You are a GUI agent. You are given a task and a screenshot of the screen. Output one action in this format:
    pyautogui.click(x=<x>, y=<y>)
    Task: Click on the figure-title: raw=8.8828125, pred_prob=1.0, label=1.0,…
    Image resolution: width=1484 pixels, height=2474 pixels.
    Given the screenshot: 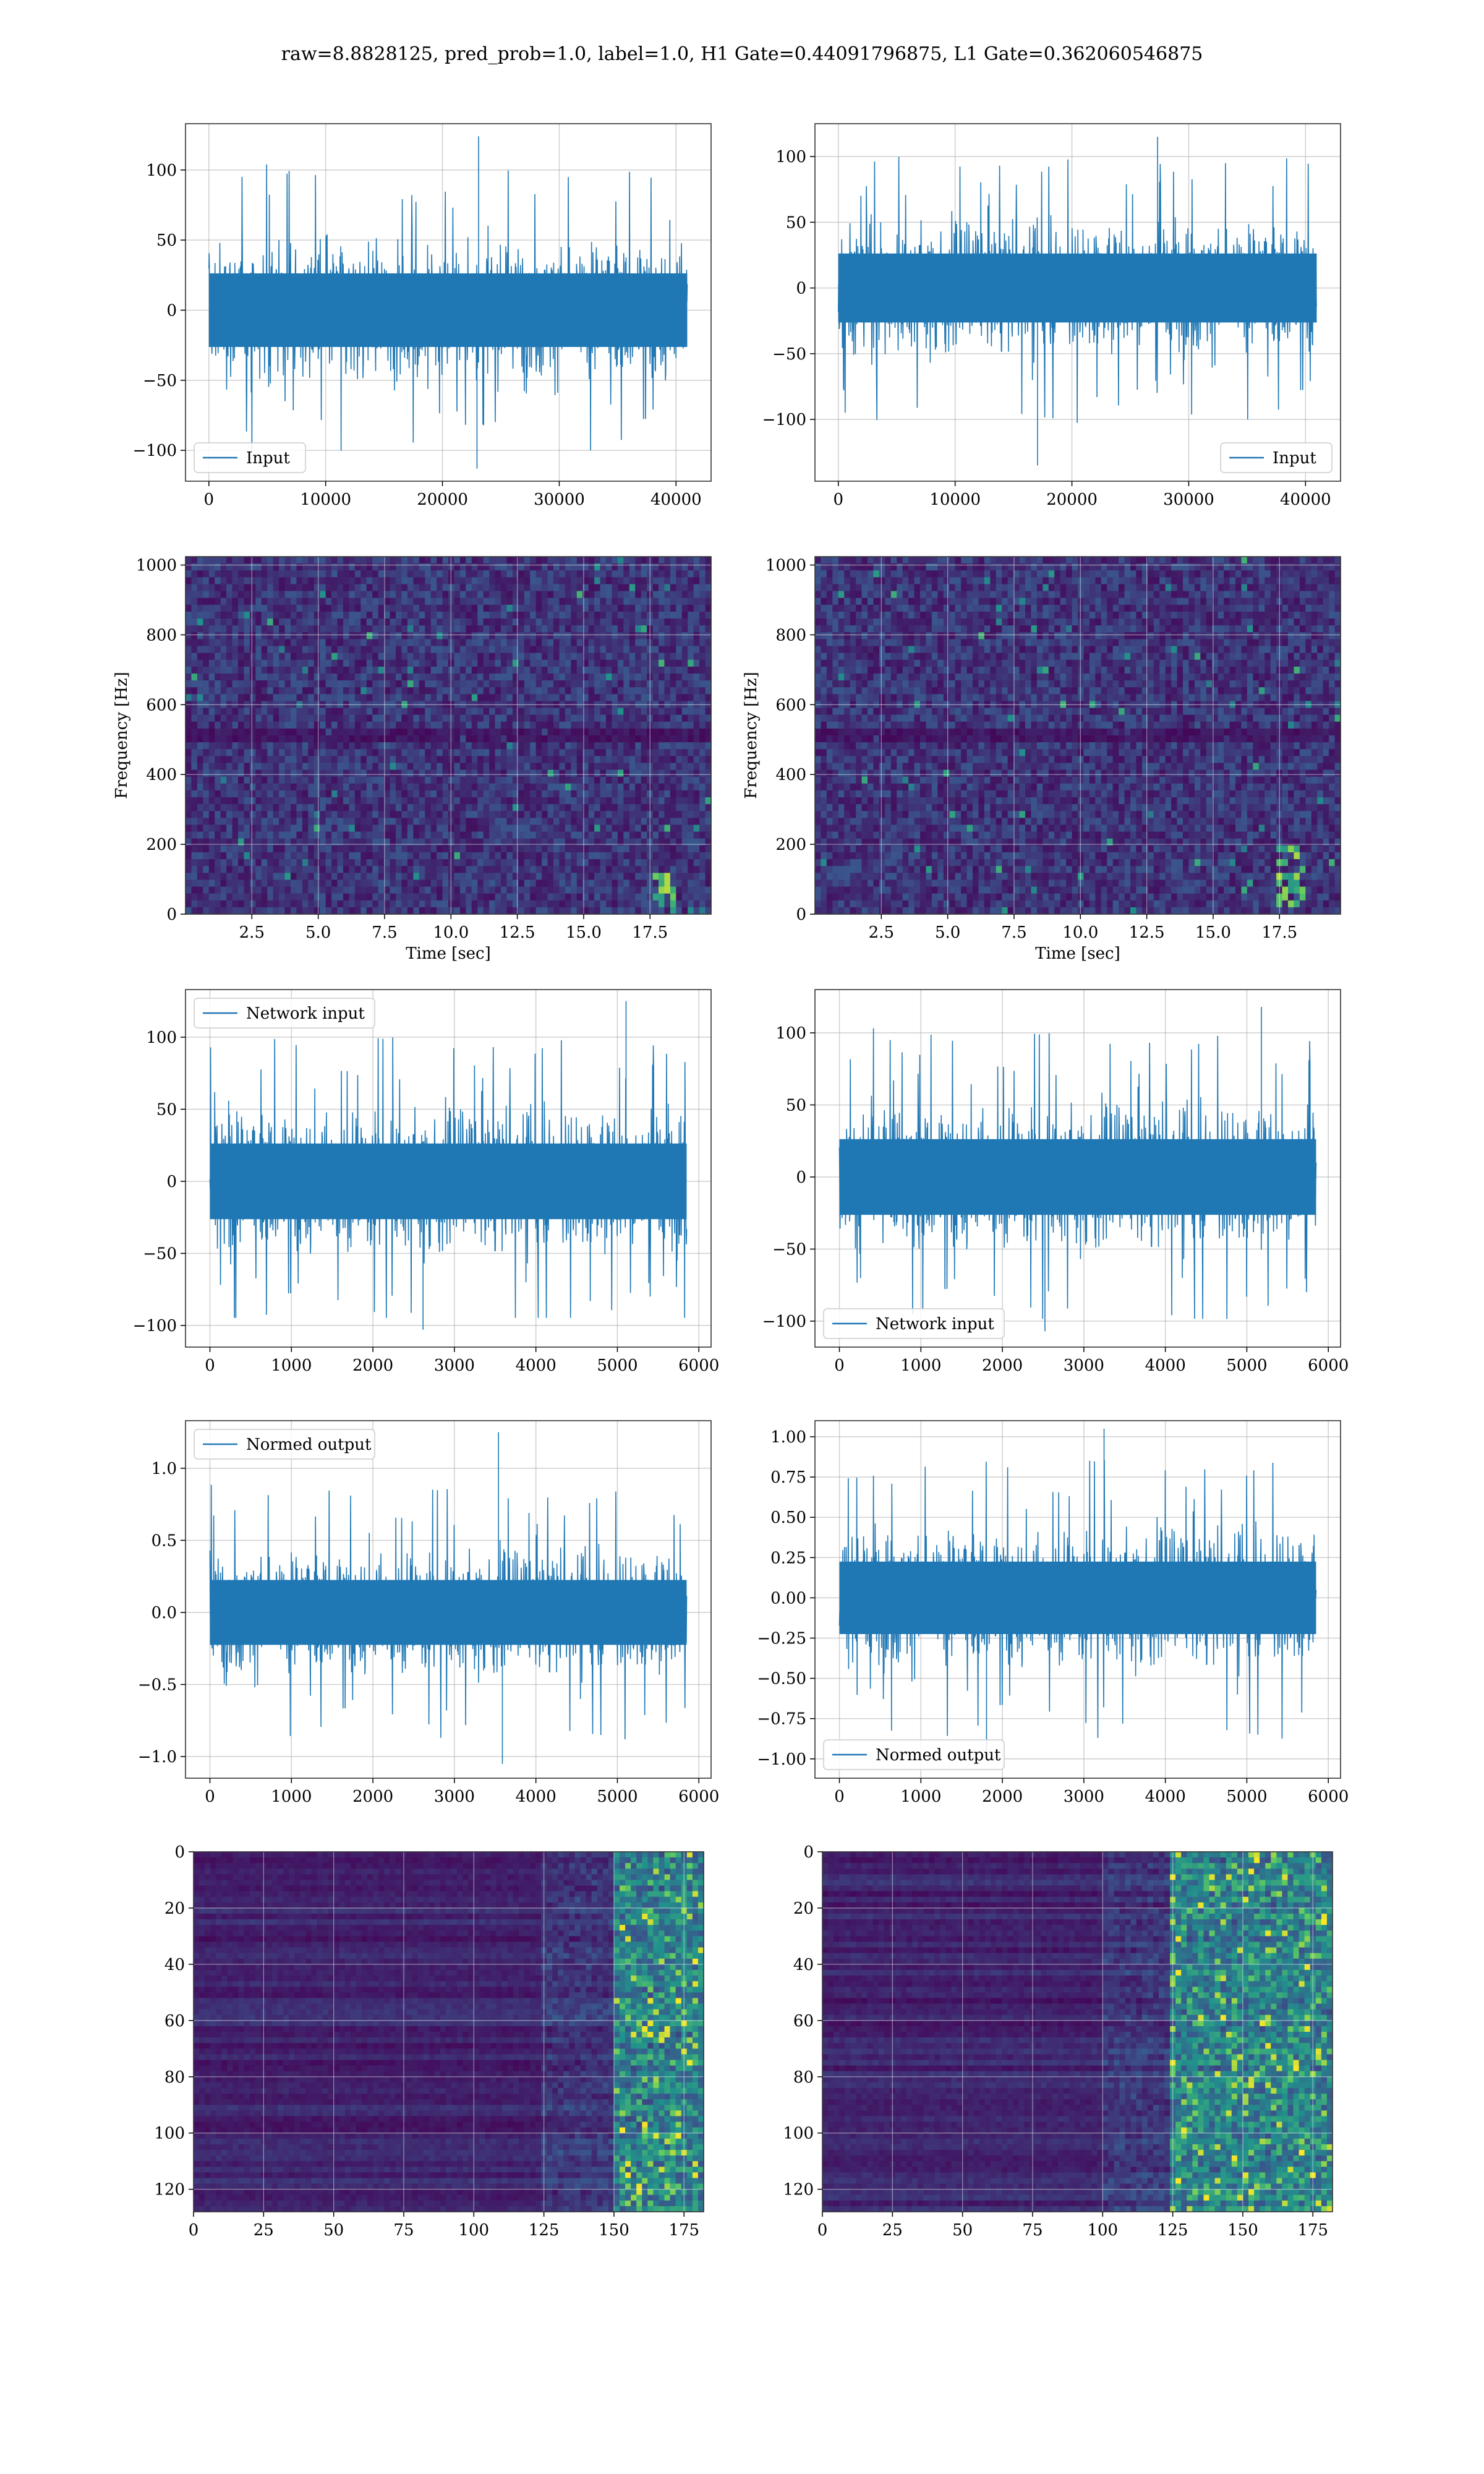 What is the action you would take?
    pyautogui.click(x=742, y=54)
    